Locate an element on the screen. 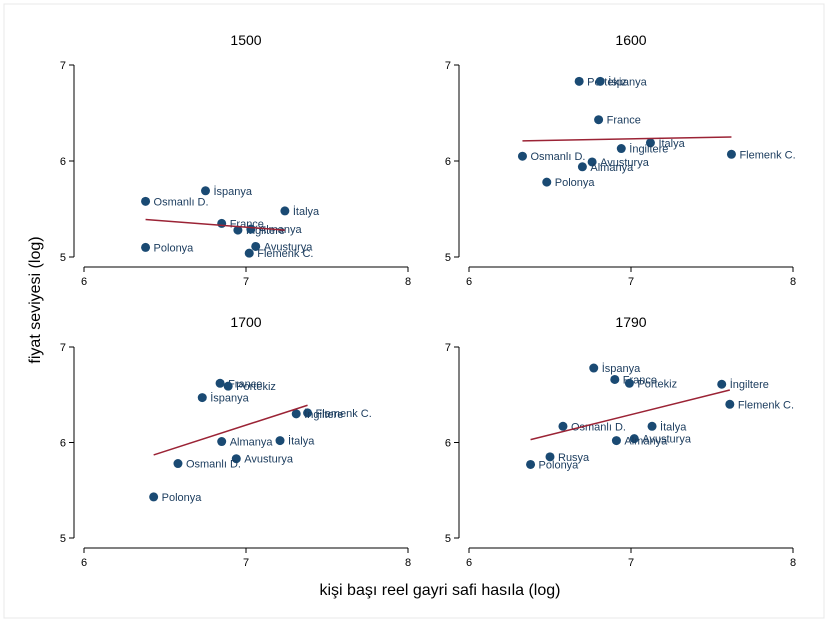  x-axis-label: kişi başı reel gayri safi hasıla (log) is located at coordinates (440, 590).